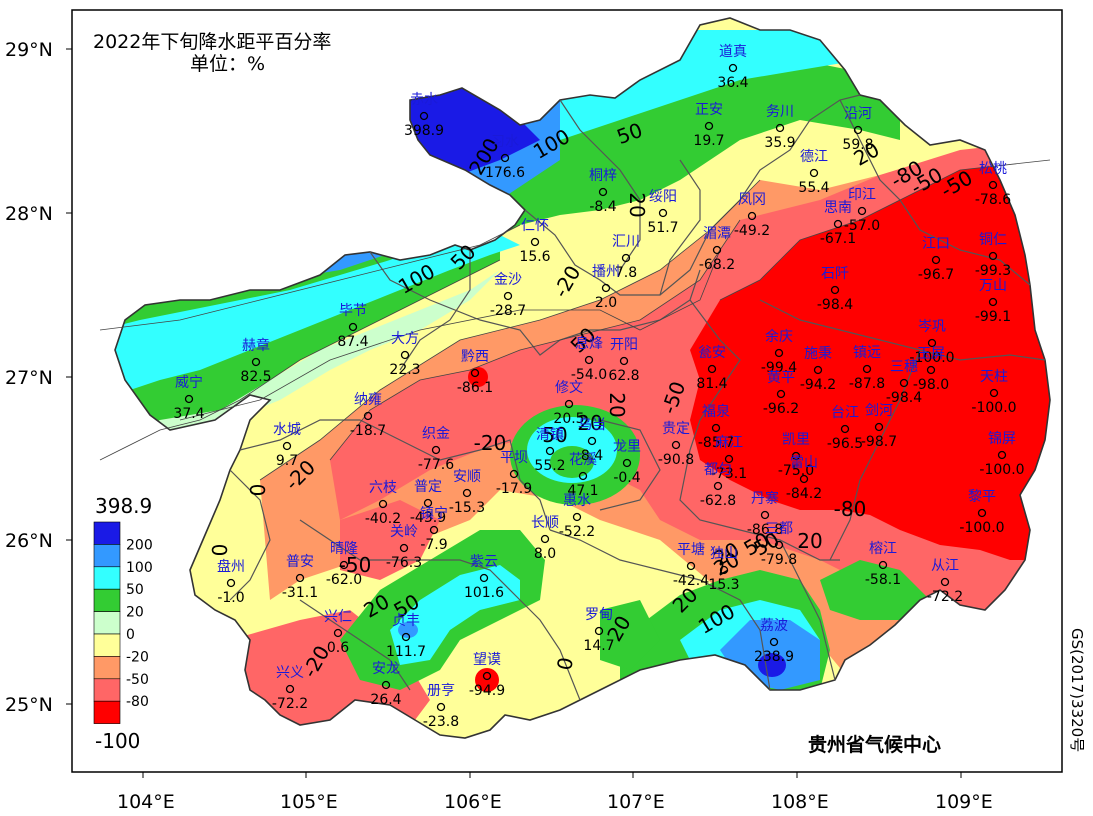 Image resolution: width=1093 pixels, height=816 pixels. Describe the element at coordinates (993, 255) in the screenshot. I see `station: 铜仁 -99.3` at that location.